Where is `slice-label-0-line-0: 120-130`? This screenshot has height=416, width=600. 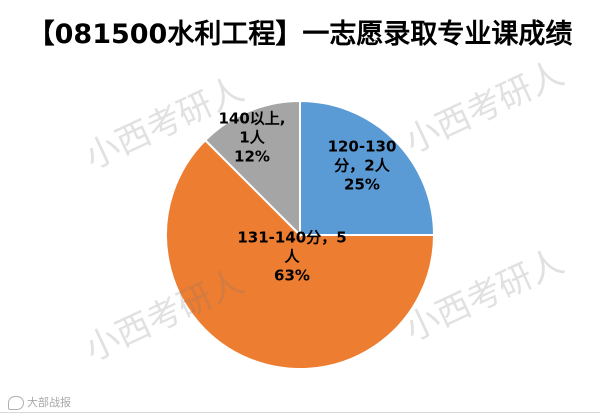
slice-label-0-line-0: 120-130 is located at coordinates (362, 147).